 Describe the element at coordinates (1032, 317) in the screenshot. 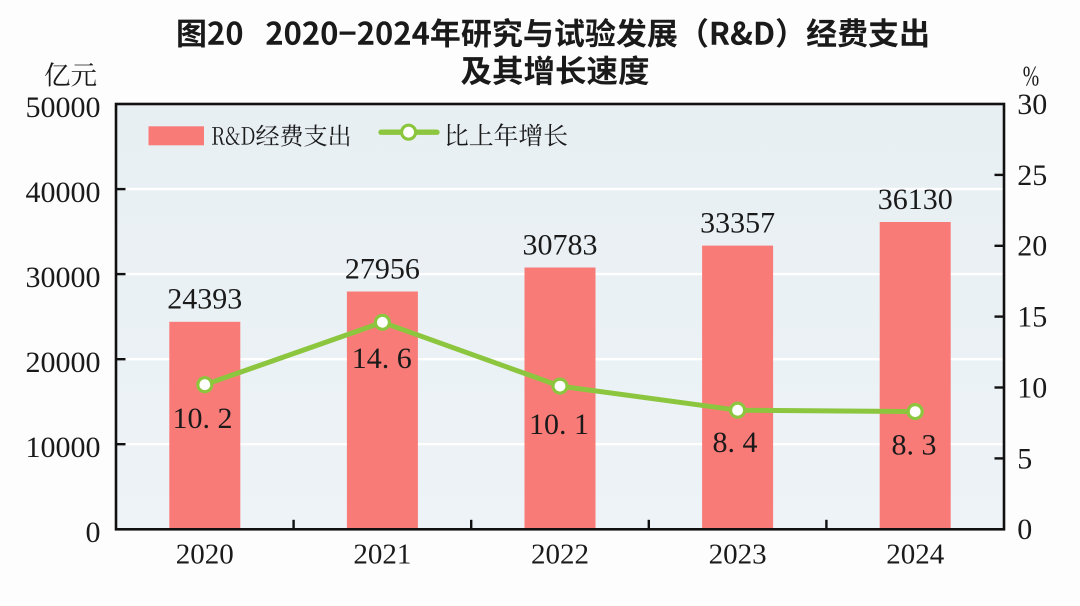

I see `svg-text: 15` at that location.